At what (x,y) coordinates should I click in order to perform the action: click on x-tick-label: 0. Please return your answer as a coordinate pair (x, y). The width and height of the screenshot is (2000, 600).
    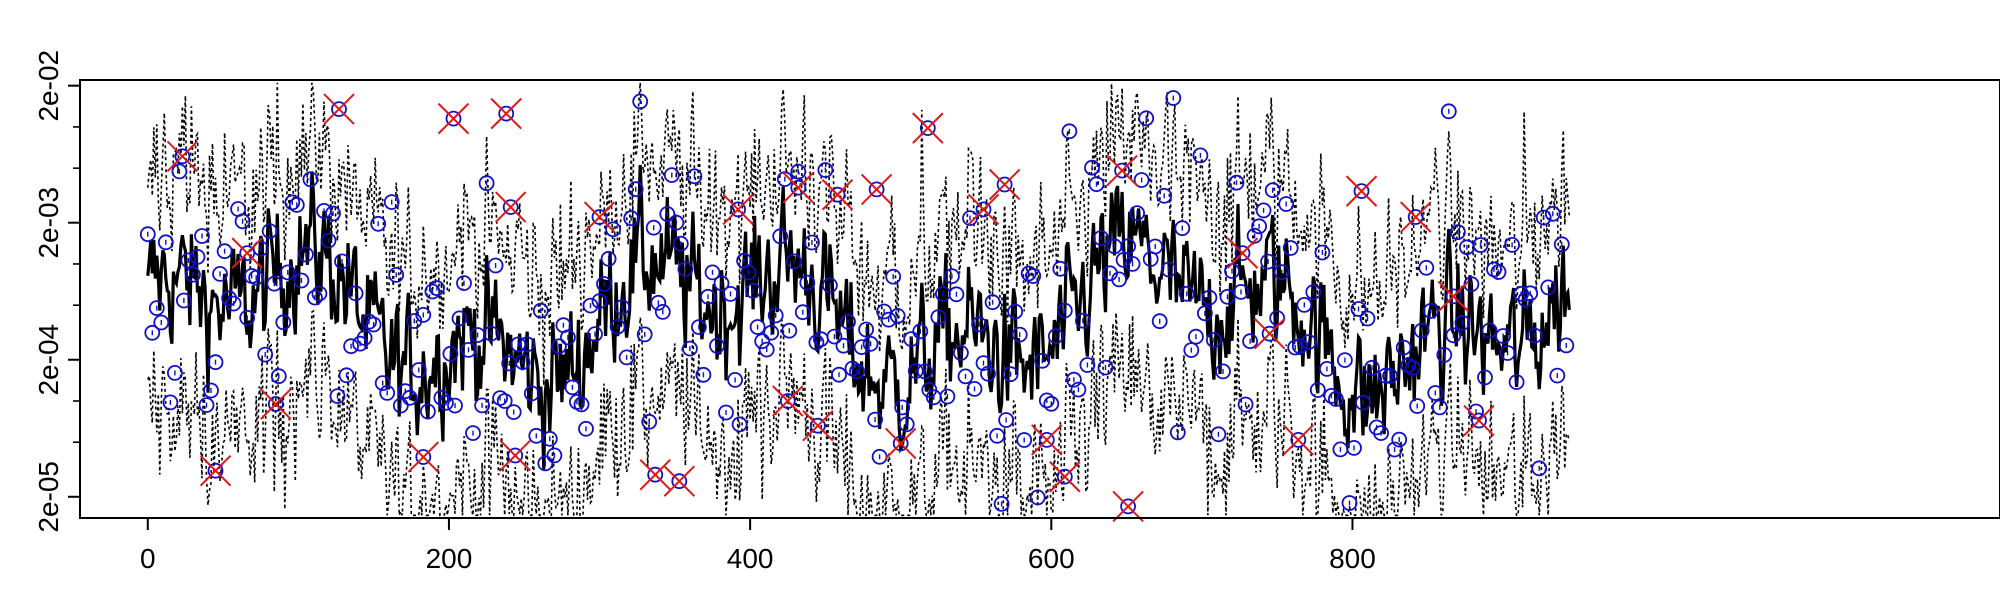
    Looking at the image, I should click on (148, 558).